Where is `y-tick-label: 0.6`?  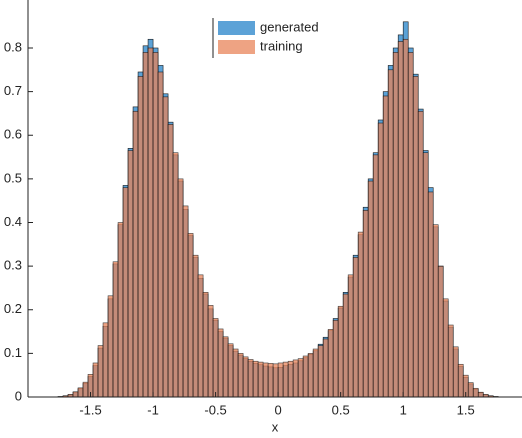
y-tick-label: 0.6 is located at coordinates (13, 134).